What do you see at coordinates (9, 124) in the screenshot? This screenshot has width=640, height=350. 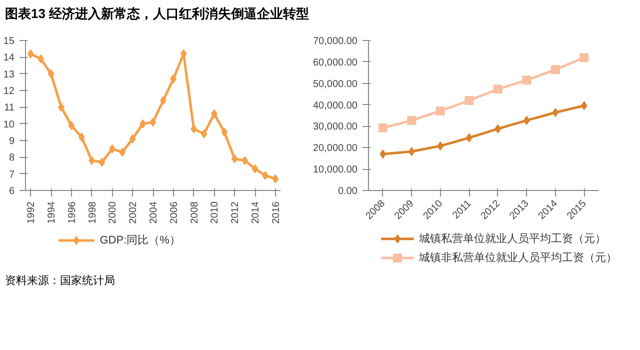 I see `y-tick-label: 10` at bounding box center [9, 124].